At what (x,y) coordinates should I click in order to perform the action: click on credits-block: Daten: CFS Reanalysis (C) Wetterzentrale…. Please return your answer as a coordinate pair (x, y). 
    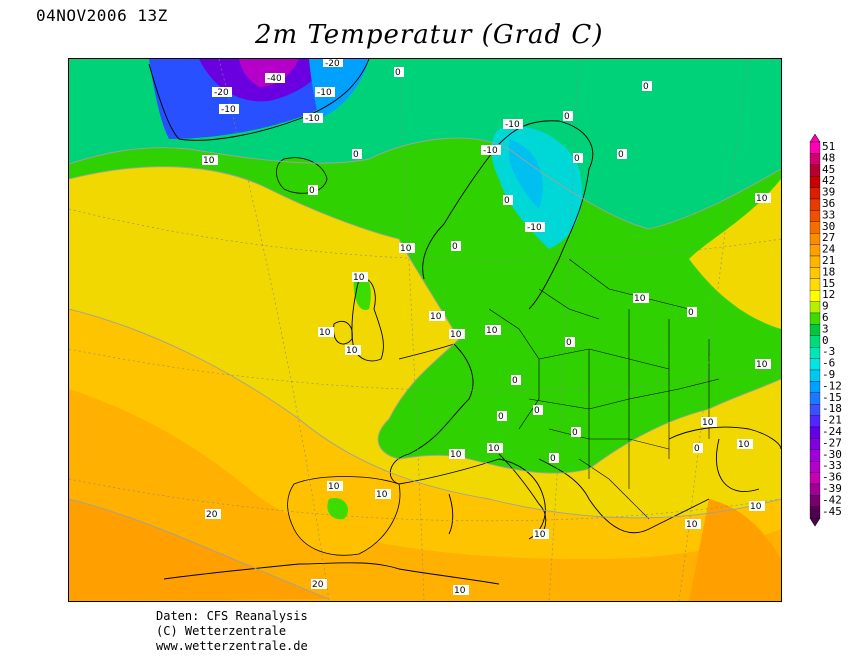
    Looking at the image, I should click on (232, 631).